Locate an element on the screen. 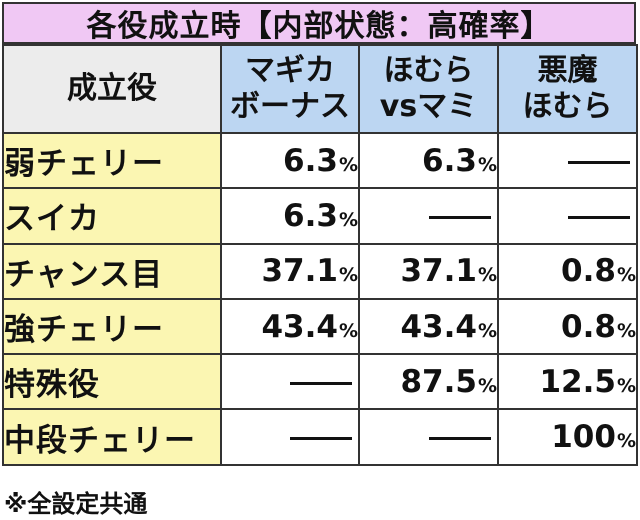 This screenshot has width=640, height=520. table-row: 強チェリー 43.4% 43.4% 0.8% is located at coordinates (320, 326).